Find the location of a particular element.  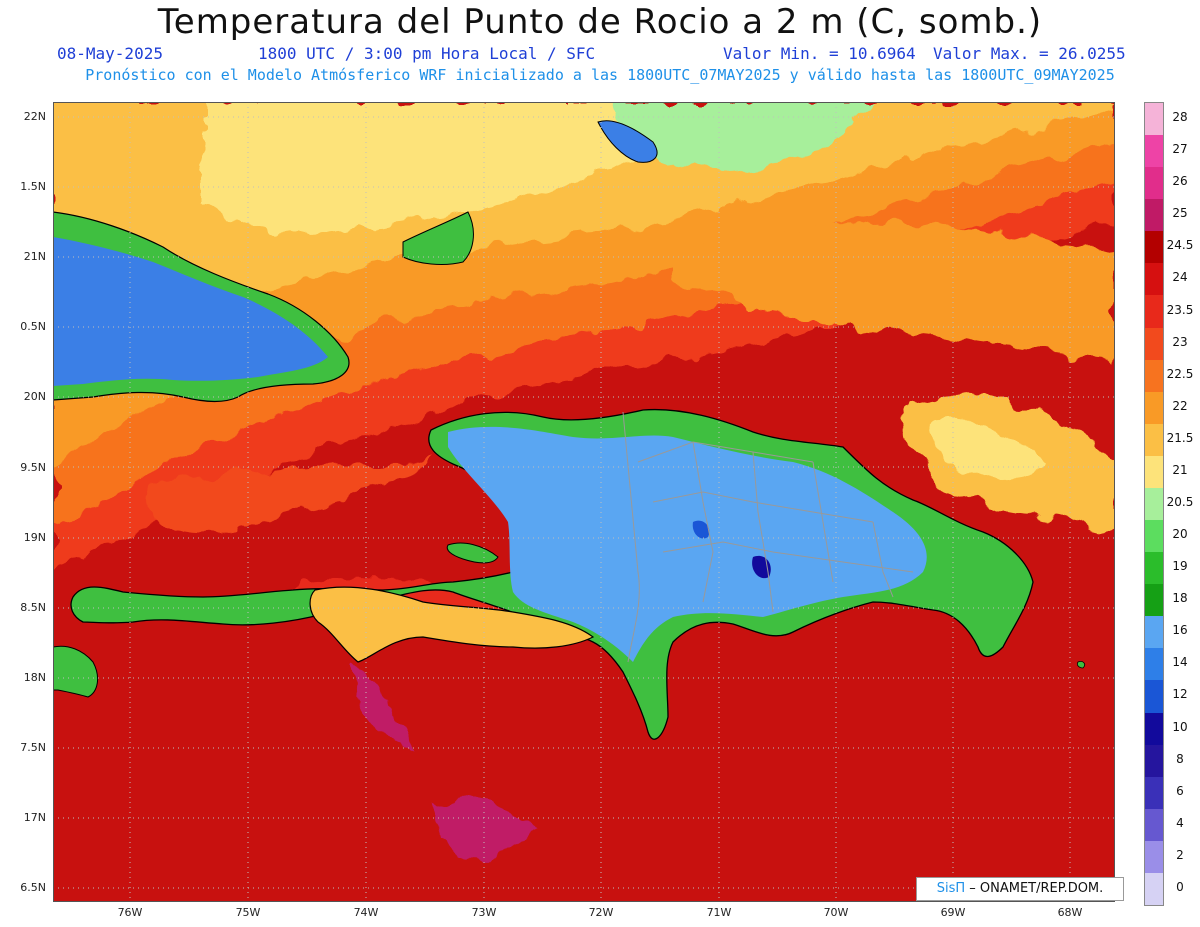

colorbar-label: 24 is located at coordinates (1180, 277).